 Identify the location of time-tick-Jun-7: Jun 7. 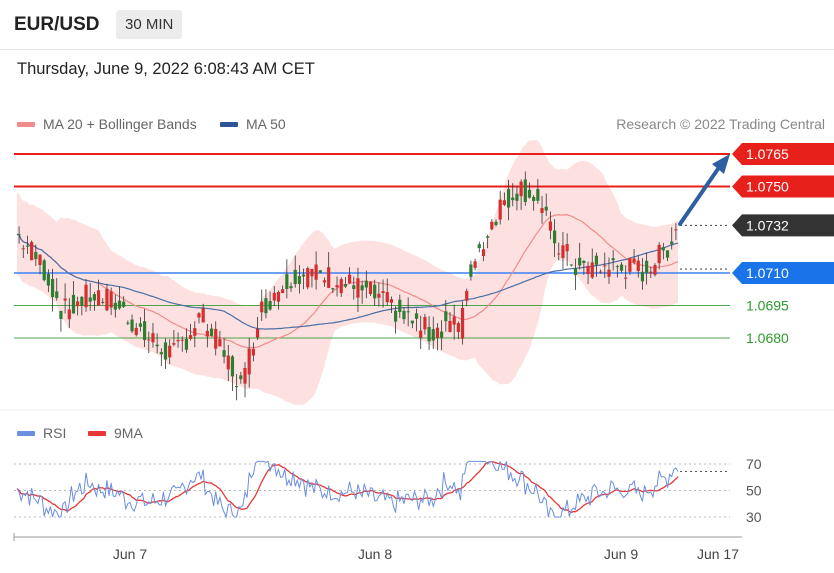
(130, 554).